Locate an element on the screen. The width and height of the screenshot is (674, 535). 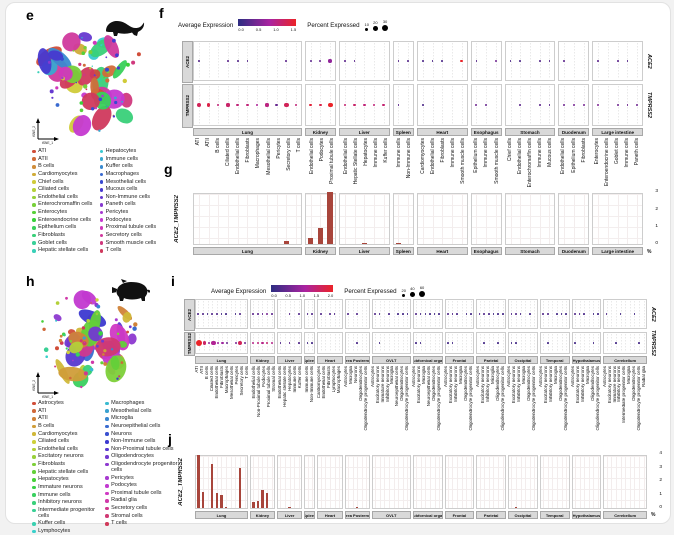
tissue-strip: Lung is located at coordinates (221, 360).